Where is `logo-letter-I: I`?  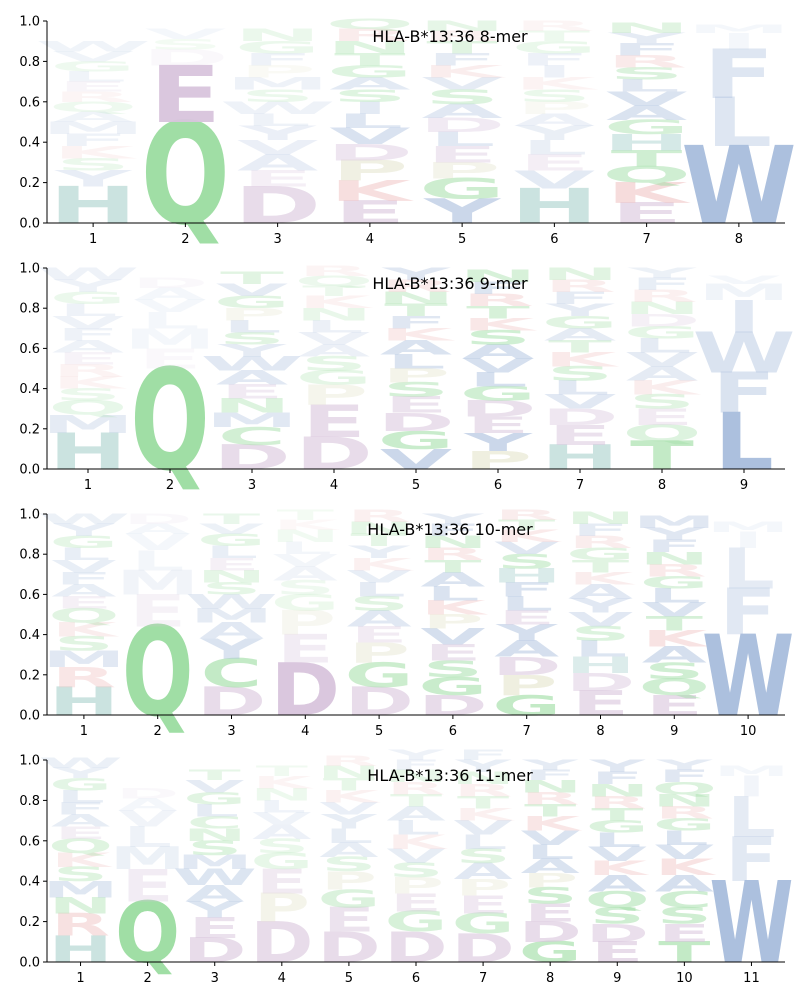
logo-letter-I: I is located at coordinates (738, 41).